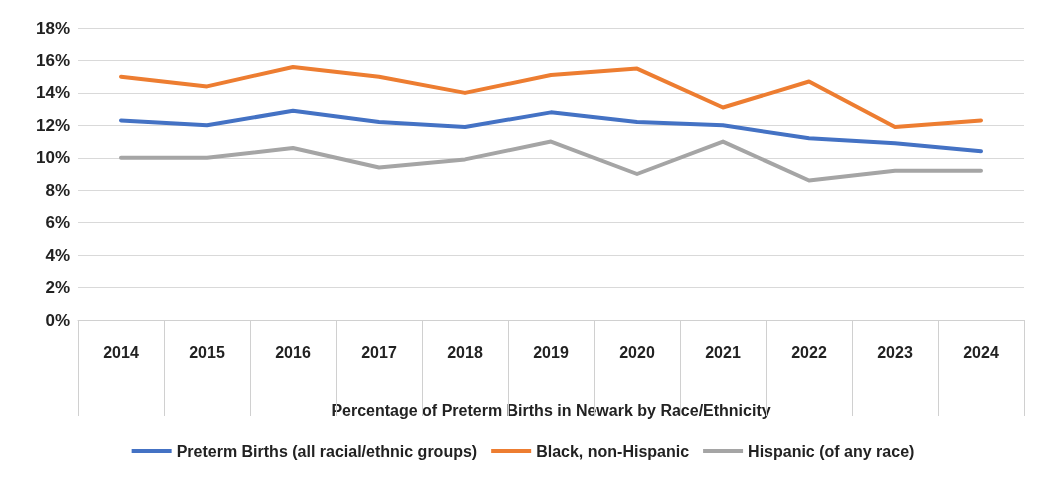  What do you see at coordinates (57, 223) in the screenshot?
I see `y-tick-label: 6%` at bounding box center [57, 223].